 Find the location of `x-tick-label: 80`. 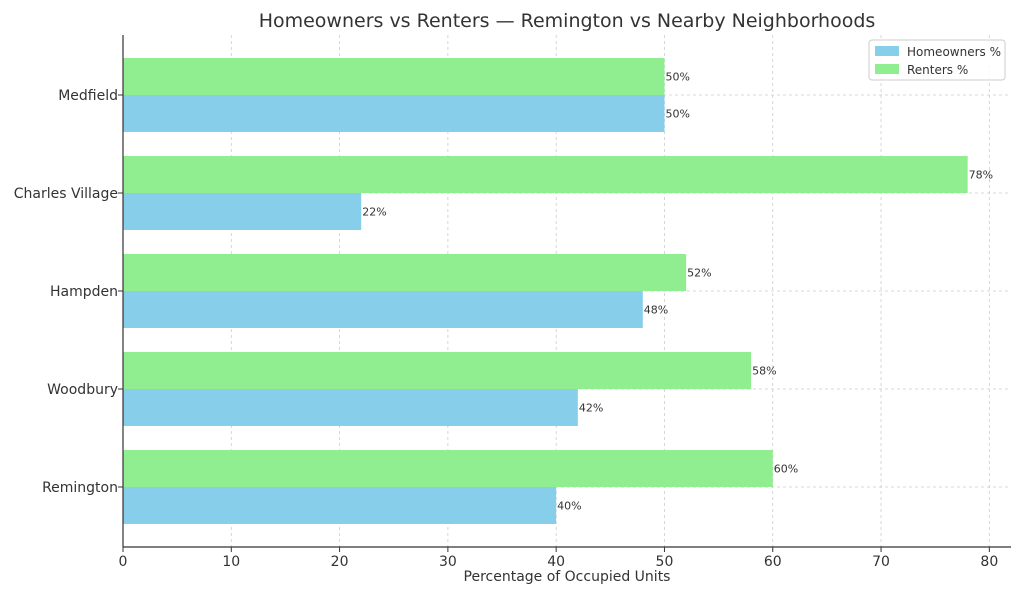

x-tick-label: 80 is located at coordinates (989, 562).